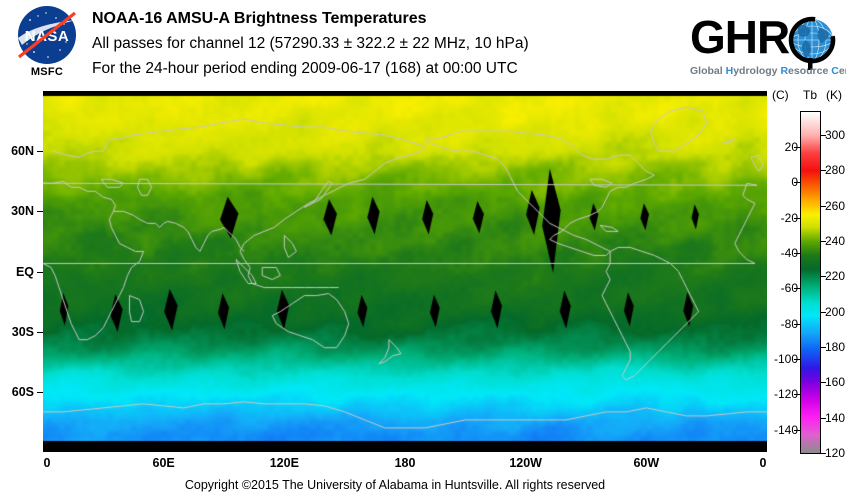  I want to click on latitude-tick-label: EQ, so click(24, 271).